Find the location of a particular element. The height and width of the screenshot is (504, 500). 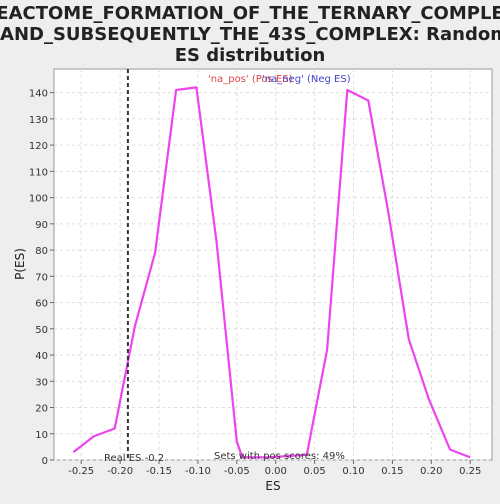

y-tick-label: 40 is located at coordinates (41, 356).